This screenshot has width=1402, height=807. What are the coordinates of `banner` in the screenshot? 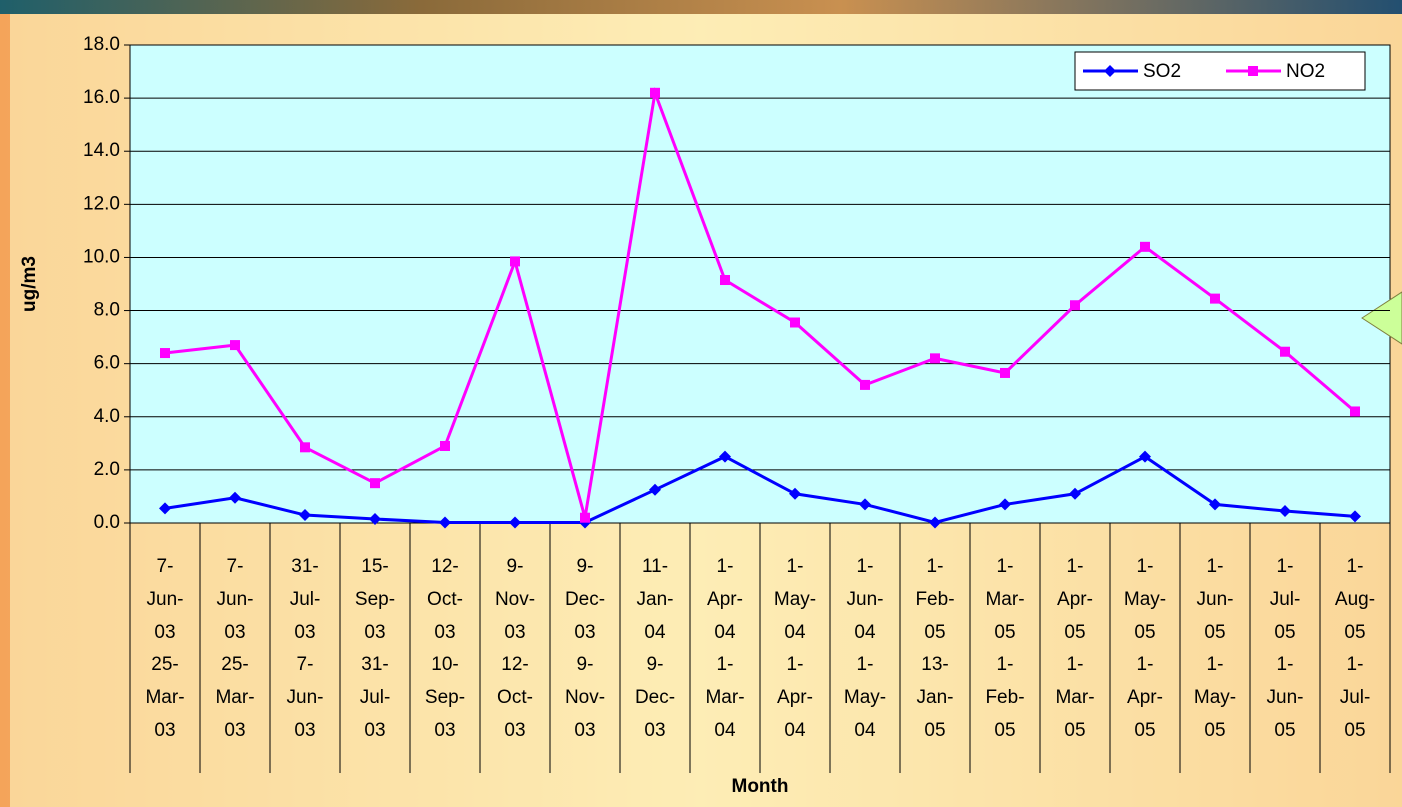 It's located at (701, 7).